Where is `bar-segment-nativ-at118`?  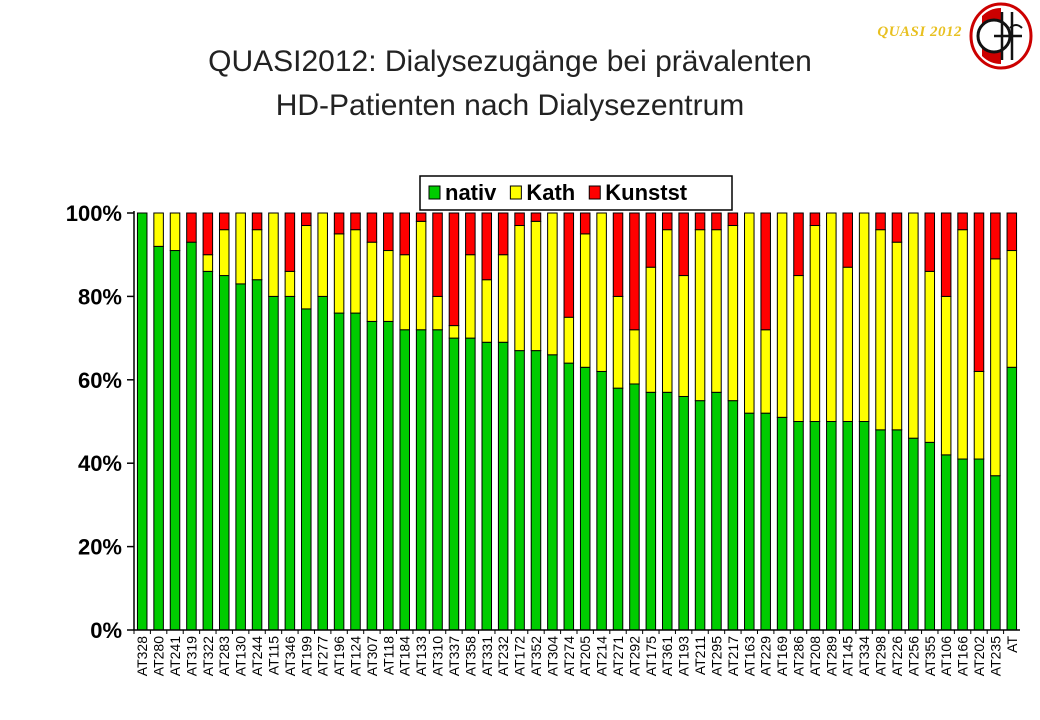
bar-segment-nativ-at118 is located at coordinates (388, 475).